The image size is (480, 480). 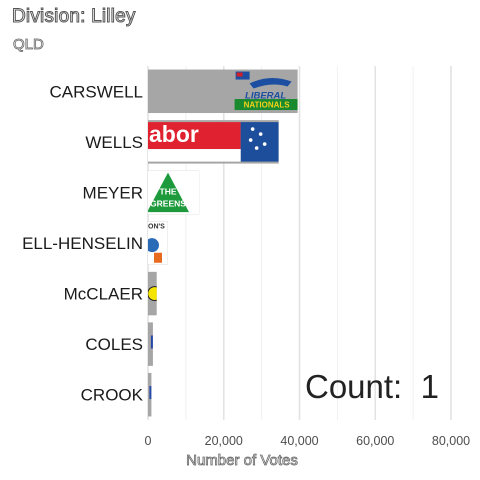 I want to click on category-label: MEYER, so click(x=113, y=192).